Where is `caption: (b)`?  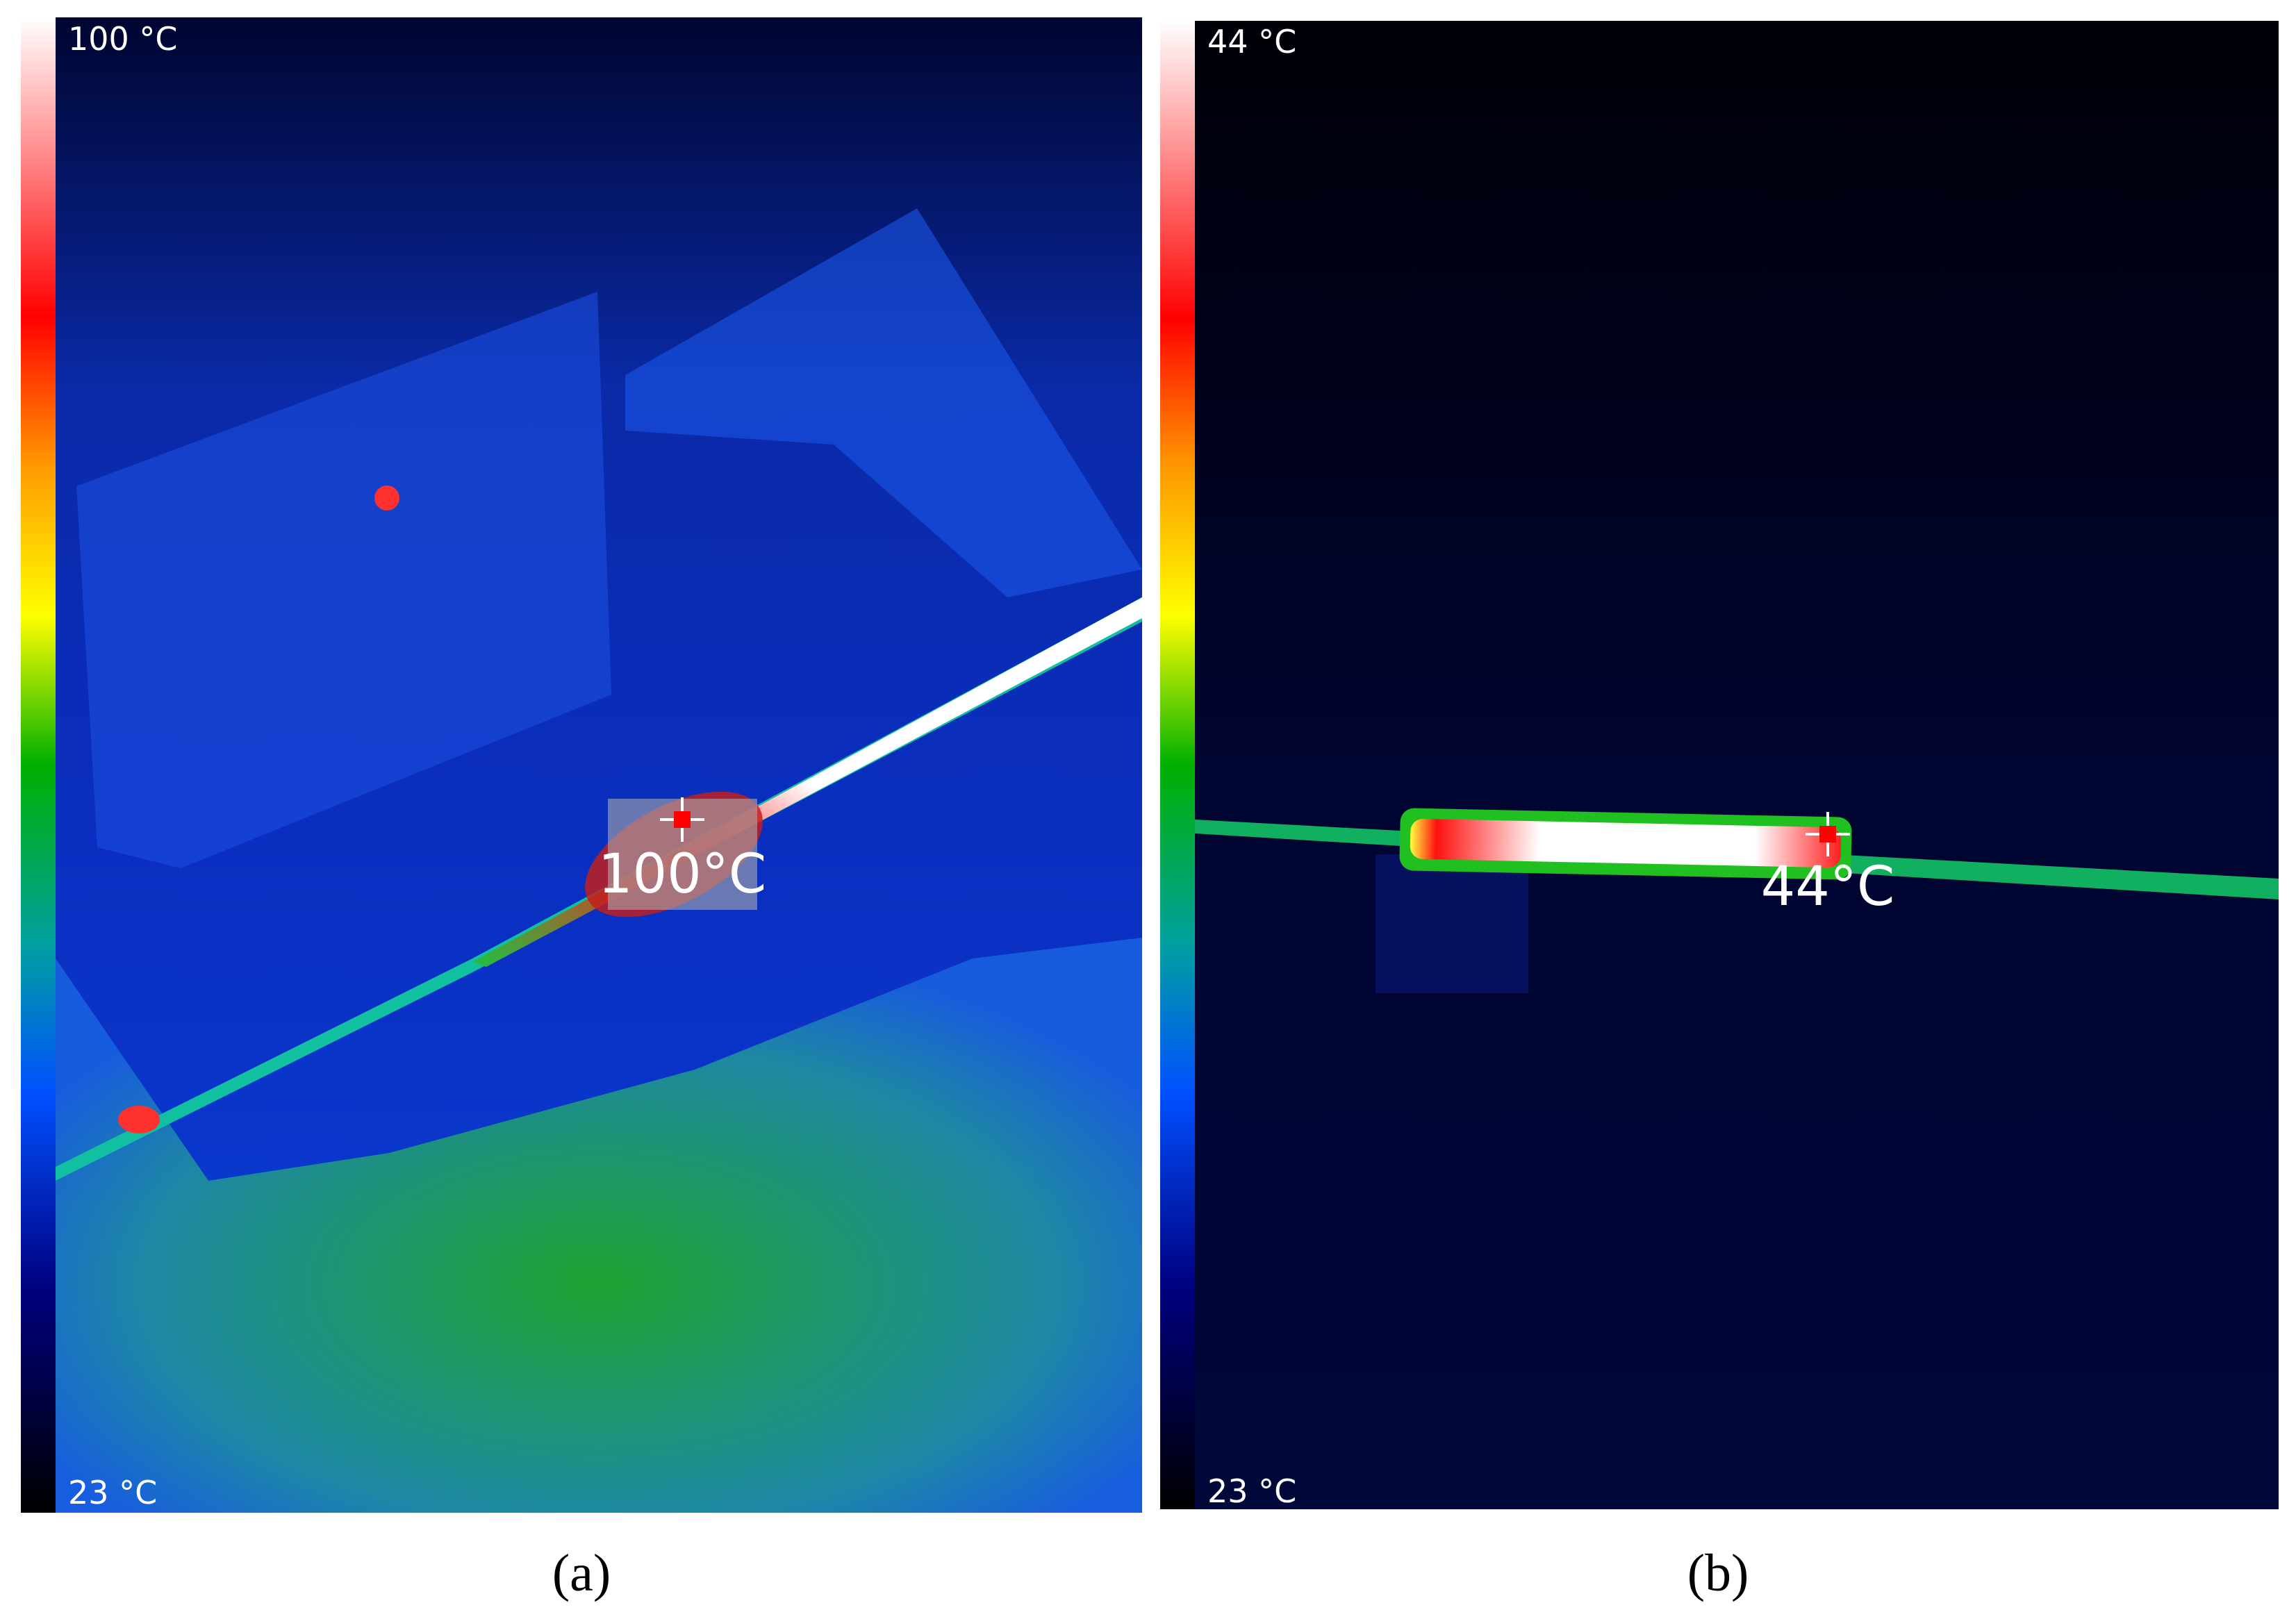 caption: (b) is located at coordinates (1718, 1573).